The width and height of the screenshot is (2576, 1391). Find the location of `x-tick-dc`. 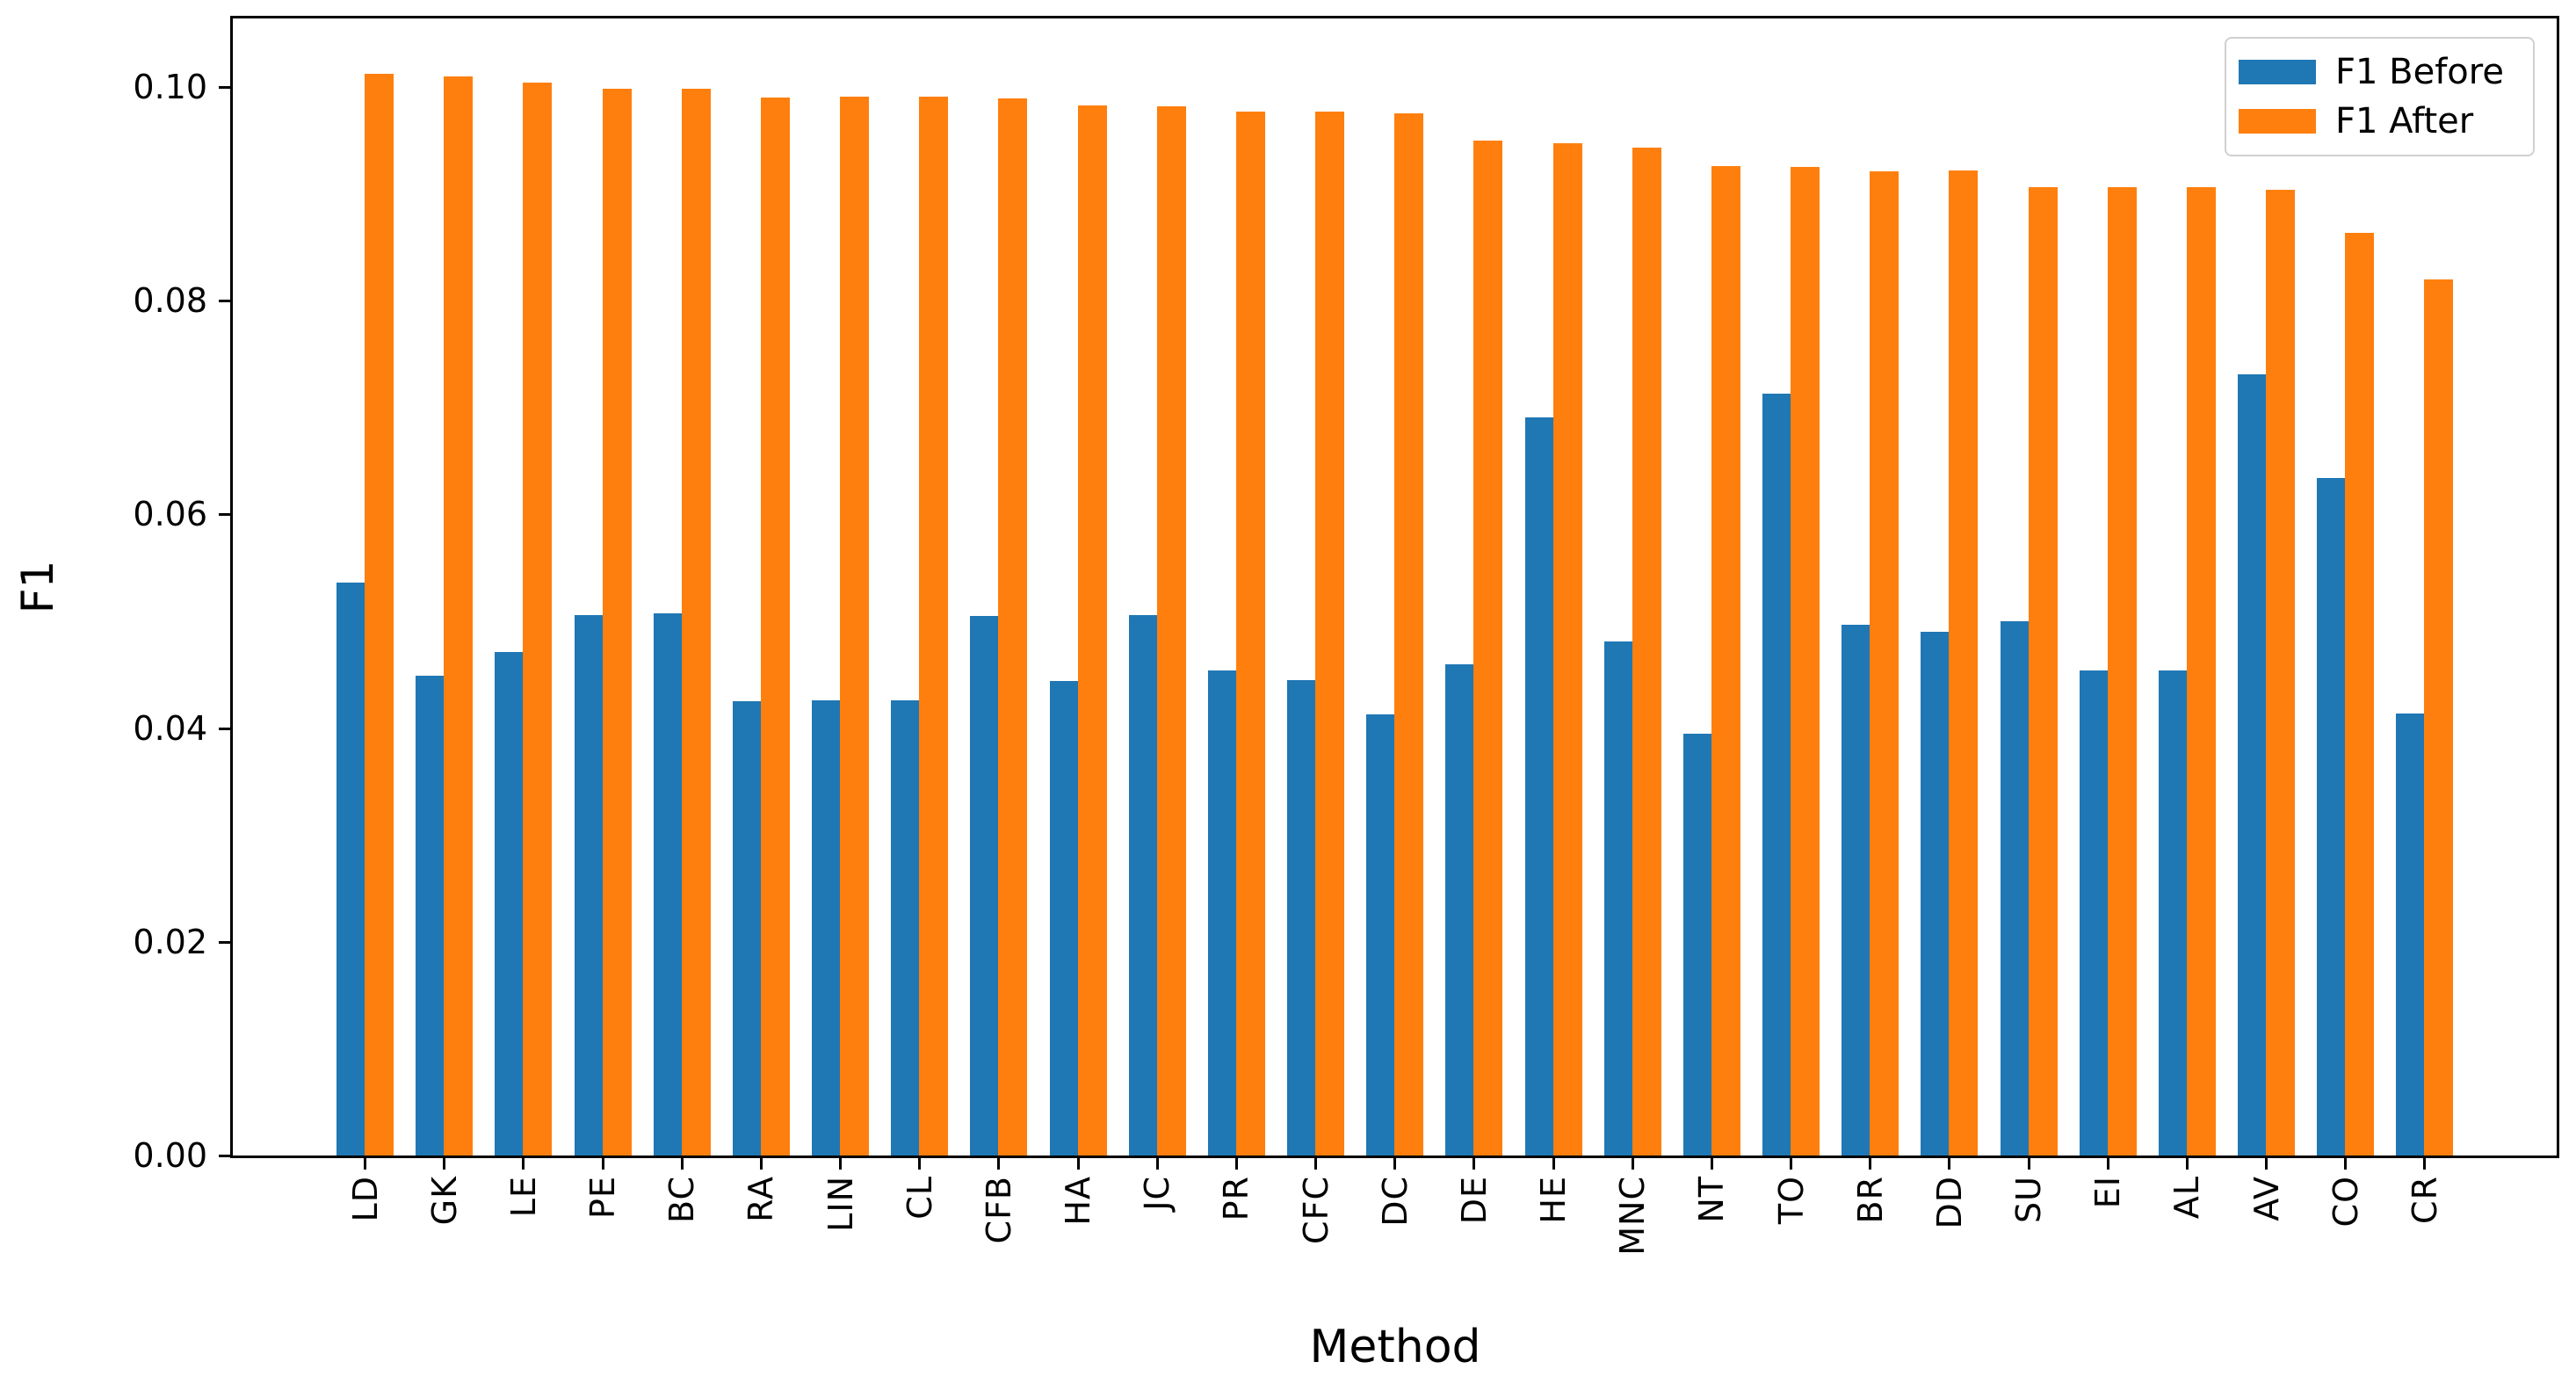

x-tick-dc is located at coordinates (1395, 1164).